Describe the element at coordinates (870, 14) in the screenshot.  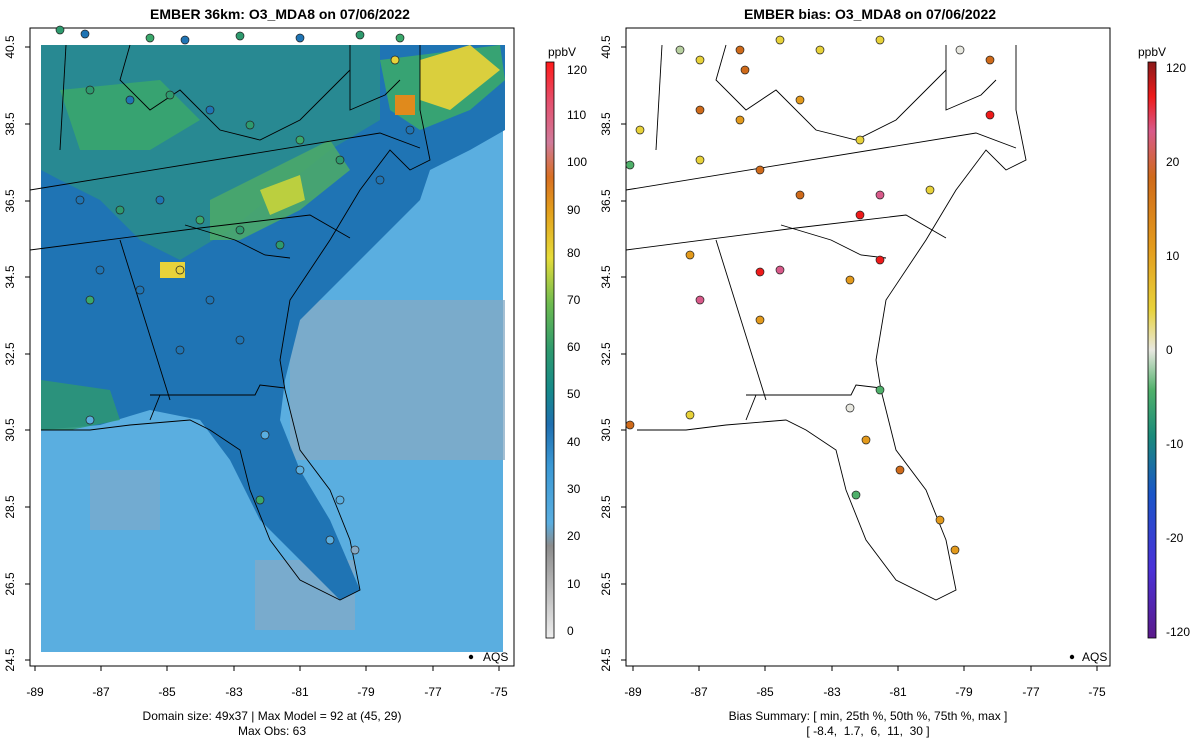
I see `right-map-title: EMBER bias: O3_MDA8 on 07/06/2022` at that location.